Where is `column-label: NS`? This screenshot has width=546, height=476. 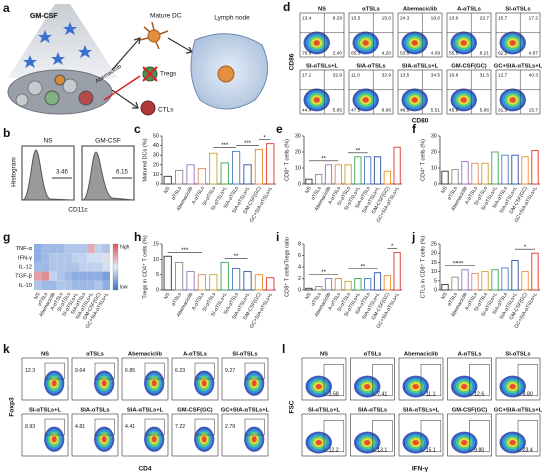
column-label: NS is located at coordinates (37, 296).